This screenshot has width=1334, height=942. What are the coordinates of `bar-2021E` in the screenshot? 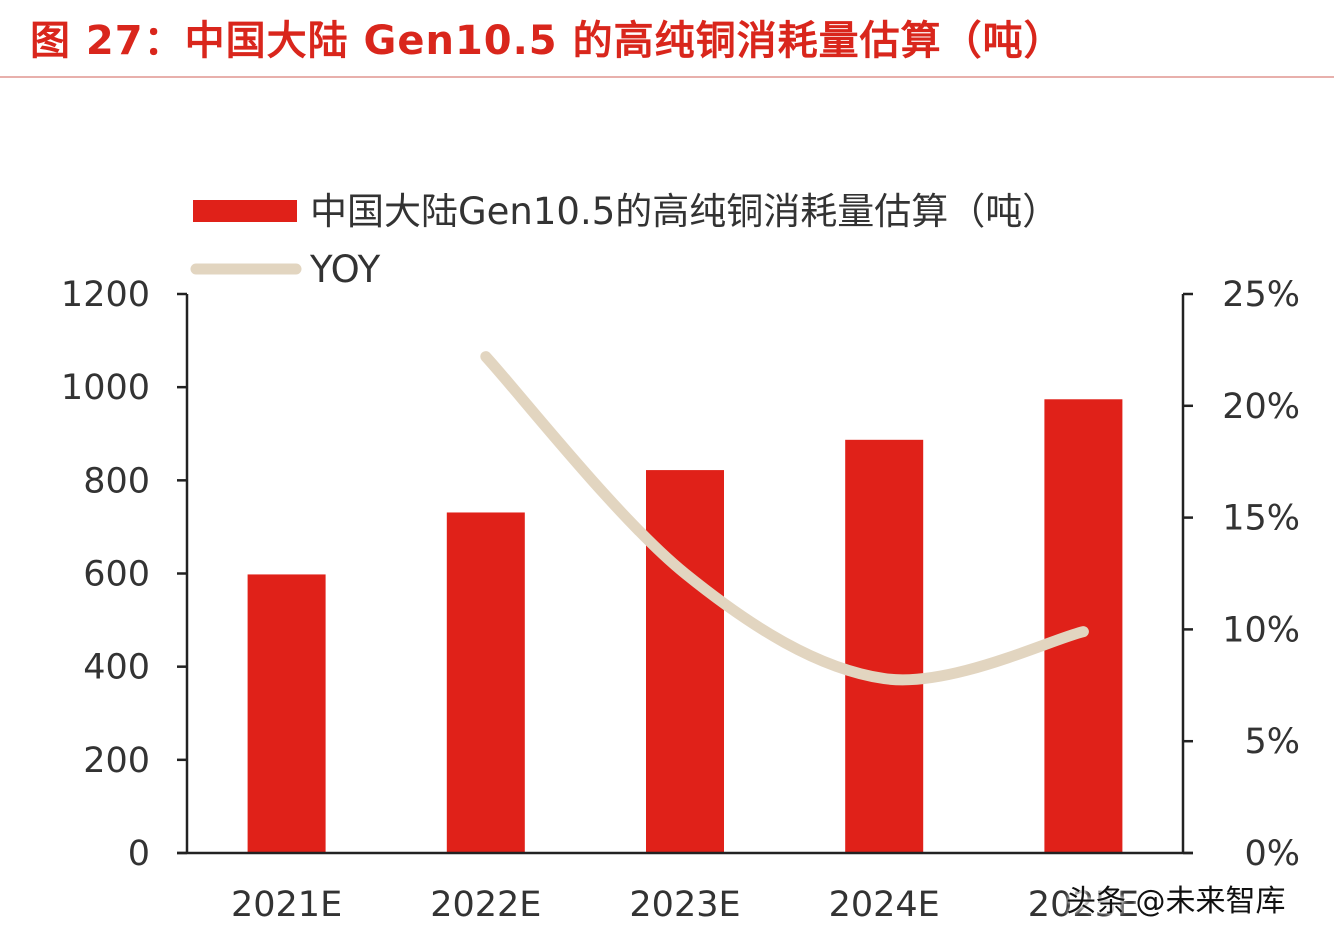 It's located at (286, 713).